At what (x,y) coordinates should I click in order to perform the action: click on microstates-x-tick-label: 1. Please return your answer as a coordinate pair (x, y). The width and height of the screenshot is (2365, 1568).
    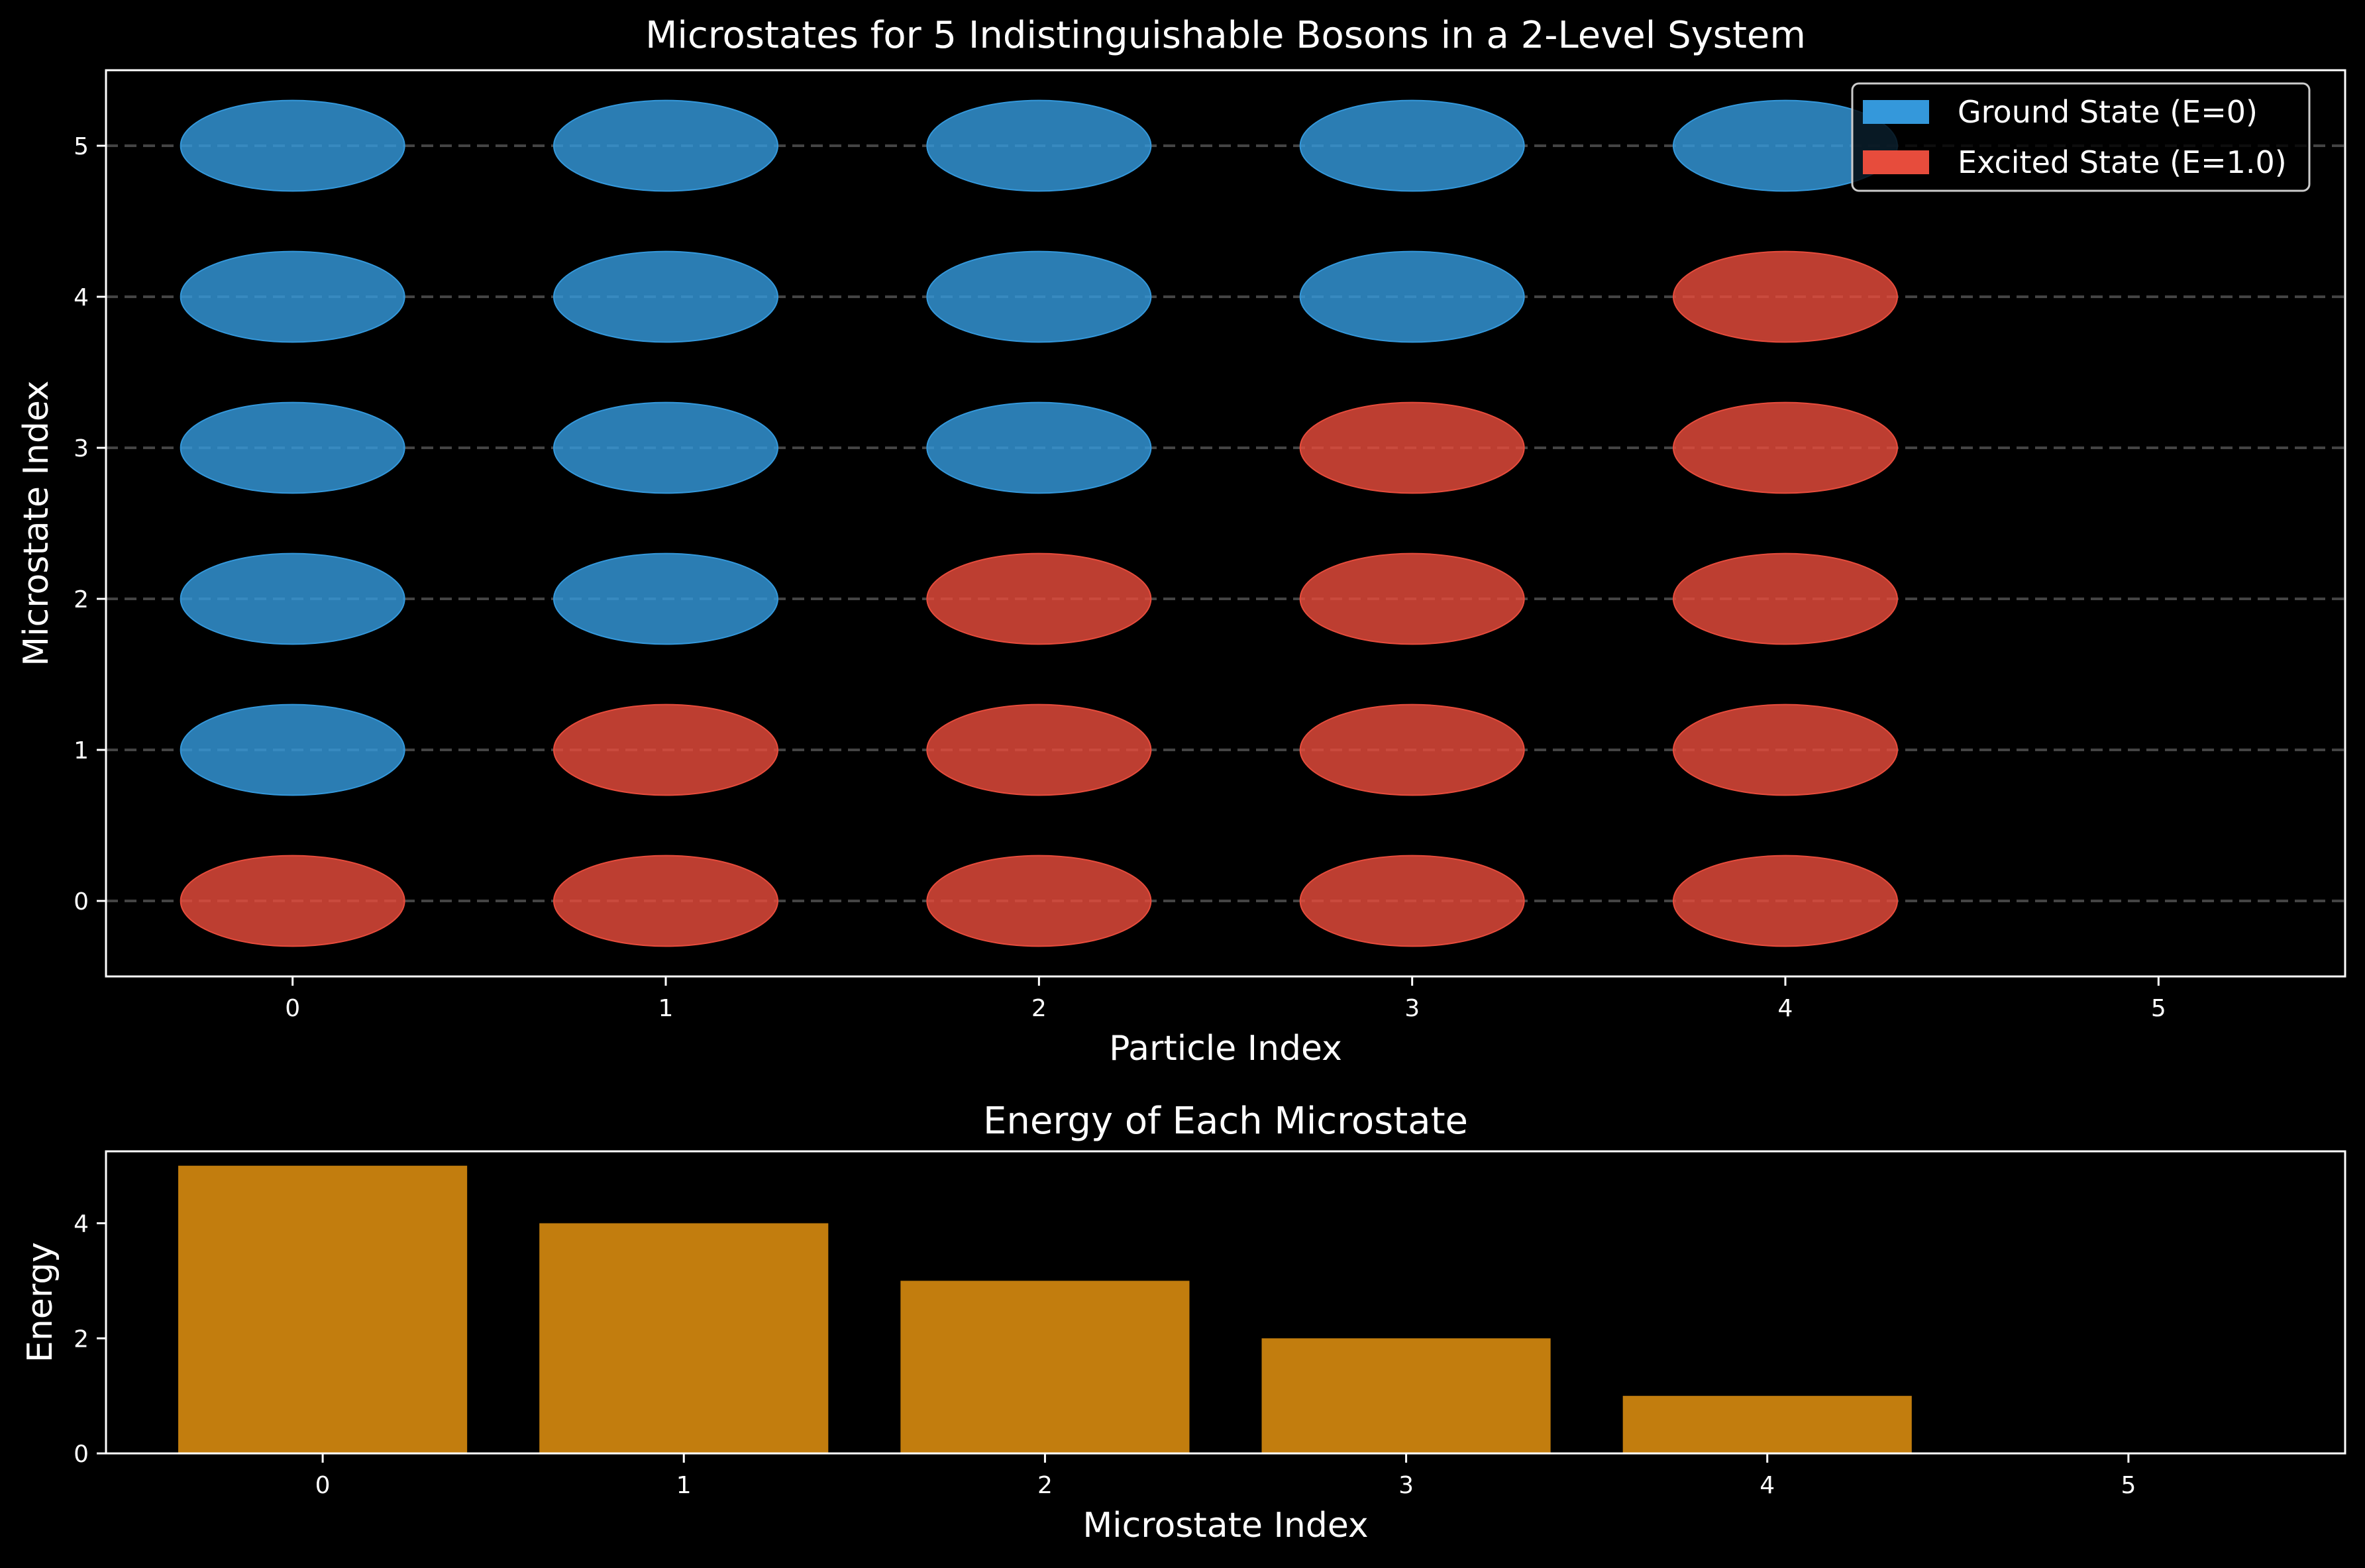
    Looking at the image, I should click on (666, 1008).